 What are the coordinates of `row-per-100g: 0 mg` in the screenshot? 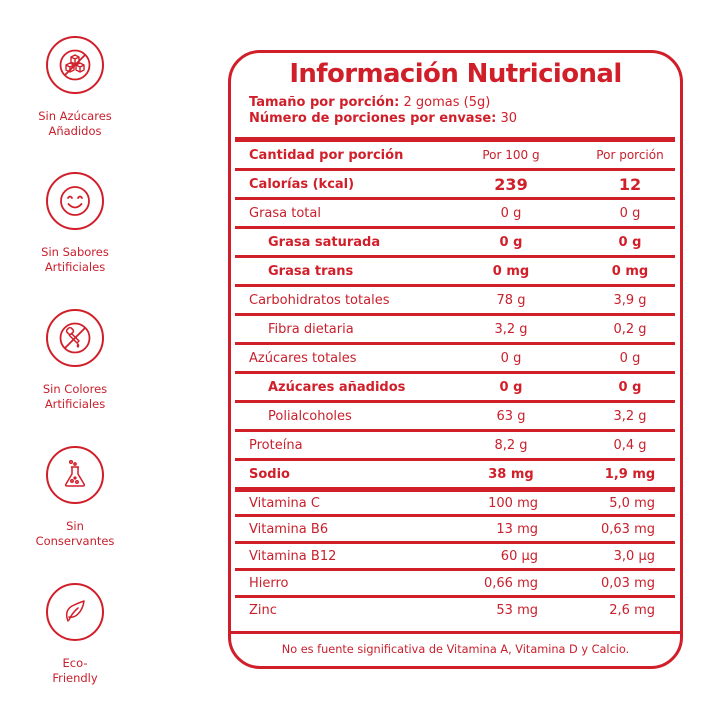 It's located at (511, 271).